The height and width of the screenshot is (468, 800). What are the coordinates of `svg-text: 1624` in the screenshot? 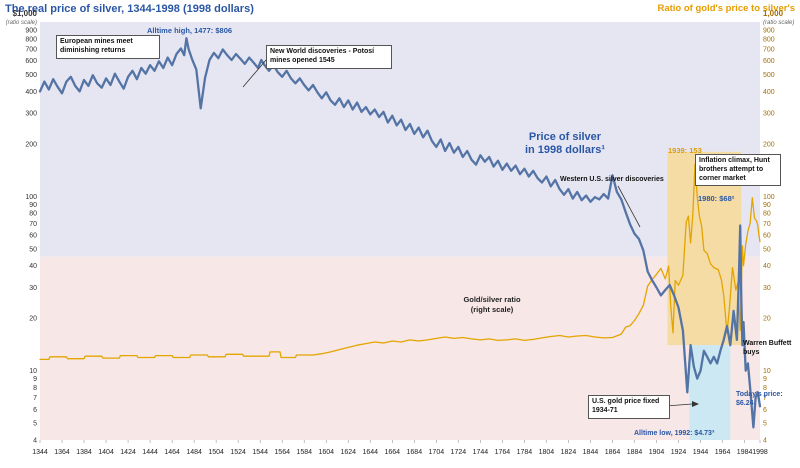 It's located at (348, 452).